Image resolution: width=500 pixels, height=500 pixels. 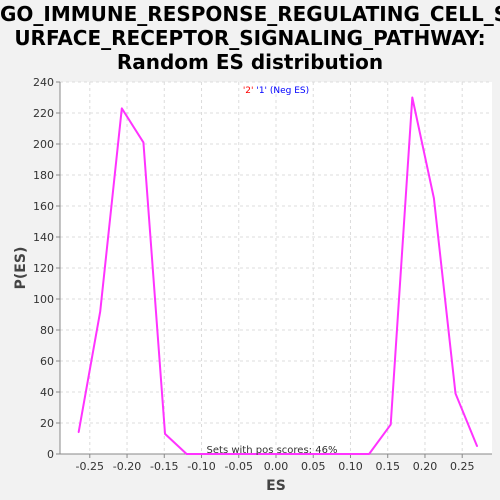 I want to click on y-tick-label: 180, so click(x=43, y=175).